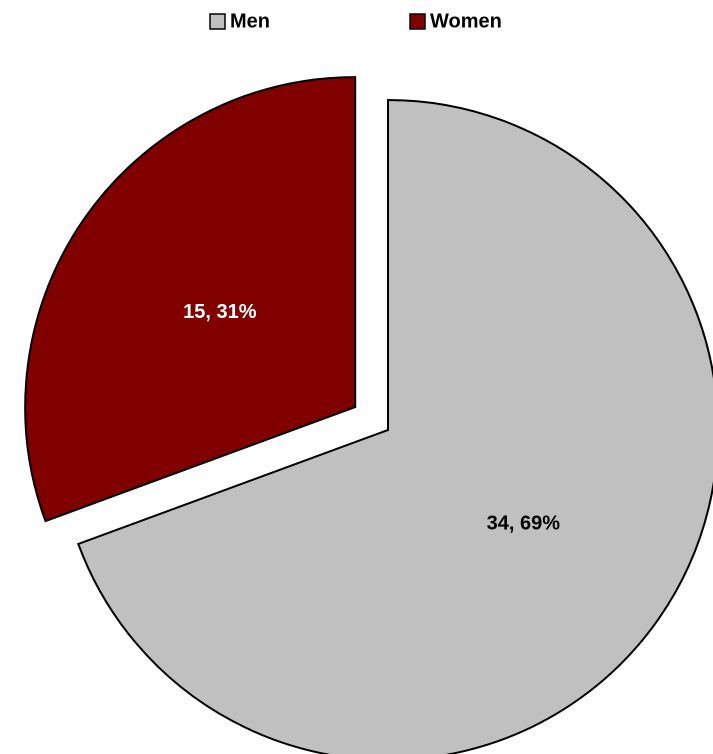  I want to click on data-label: 15, 31%, so click(220, 312).